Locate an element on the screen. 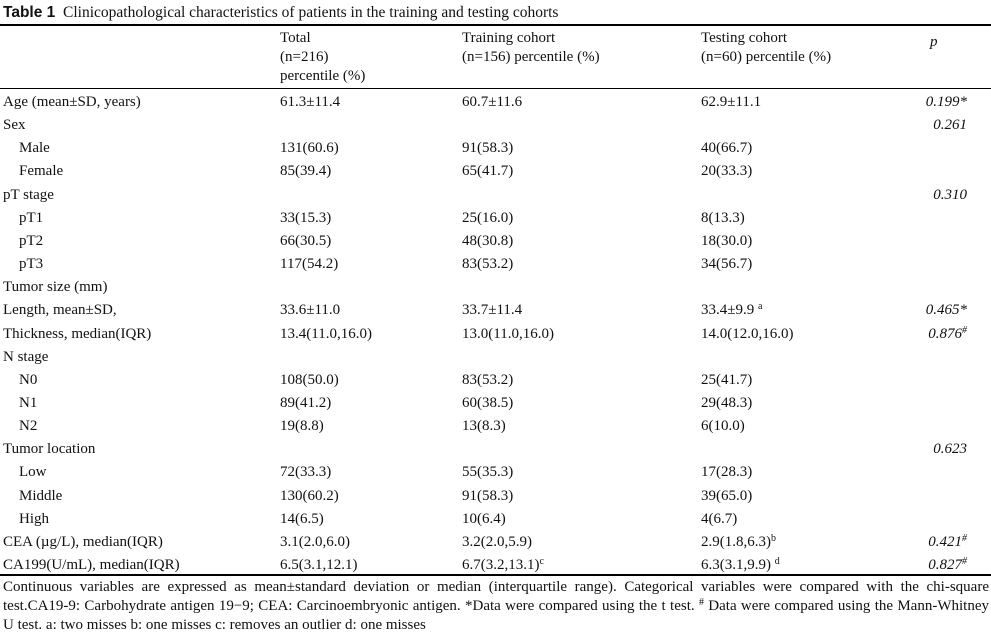 The image size is (991, 636). cell-training: 48(30.8) is located at coordinates (487, 241).